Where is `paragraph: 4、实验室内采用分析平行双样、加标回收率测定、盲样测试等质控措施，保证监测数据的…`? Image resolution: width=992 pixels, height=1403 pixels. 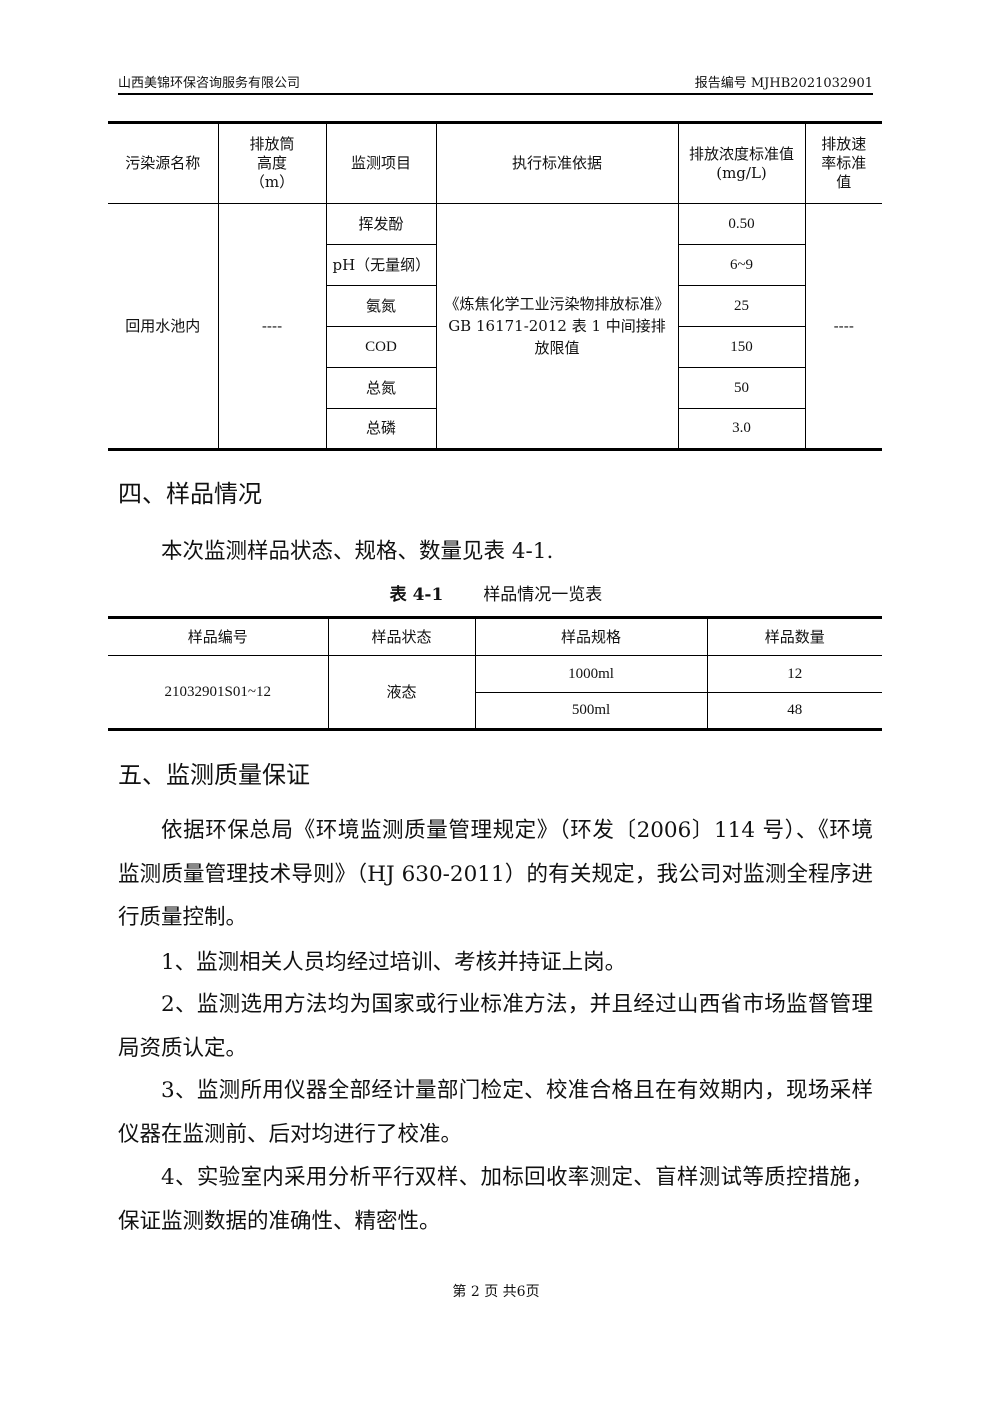
paragraph: 4、实验室内采用分析平行双样、加标回收率测定、盲样测试等质控措施，保证监测数据的… is located at coordinates (495, 1199).